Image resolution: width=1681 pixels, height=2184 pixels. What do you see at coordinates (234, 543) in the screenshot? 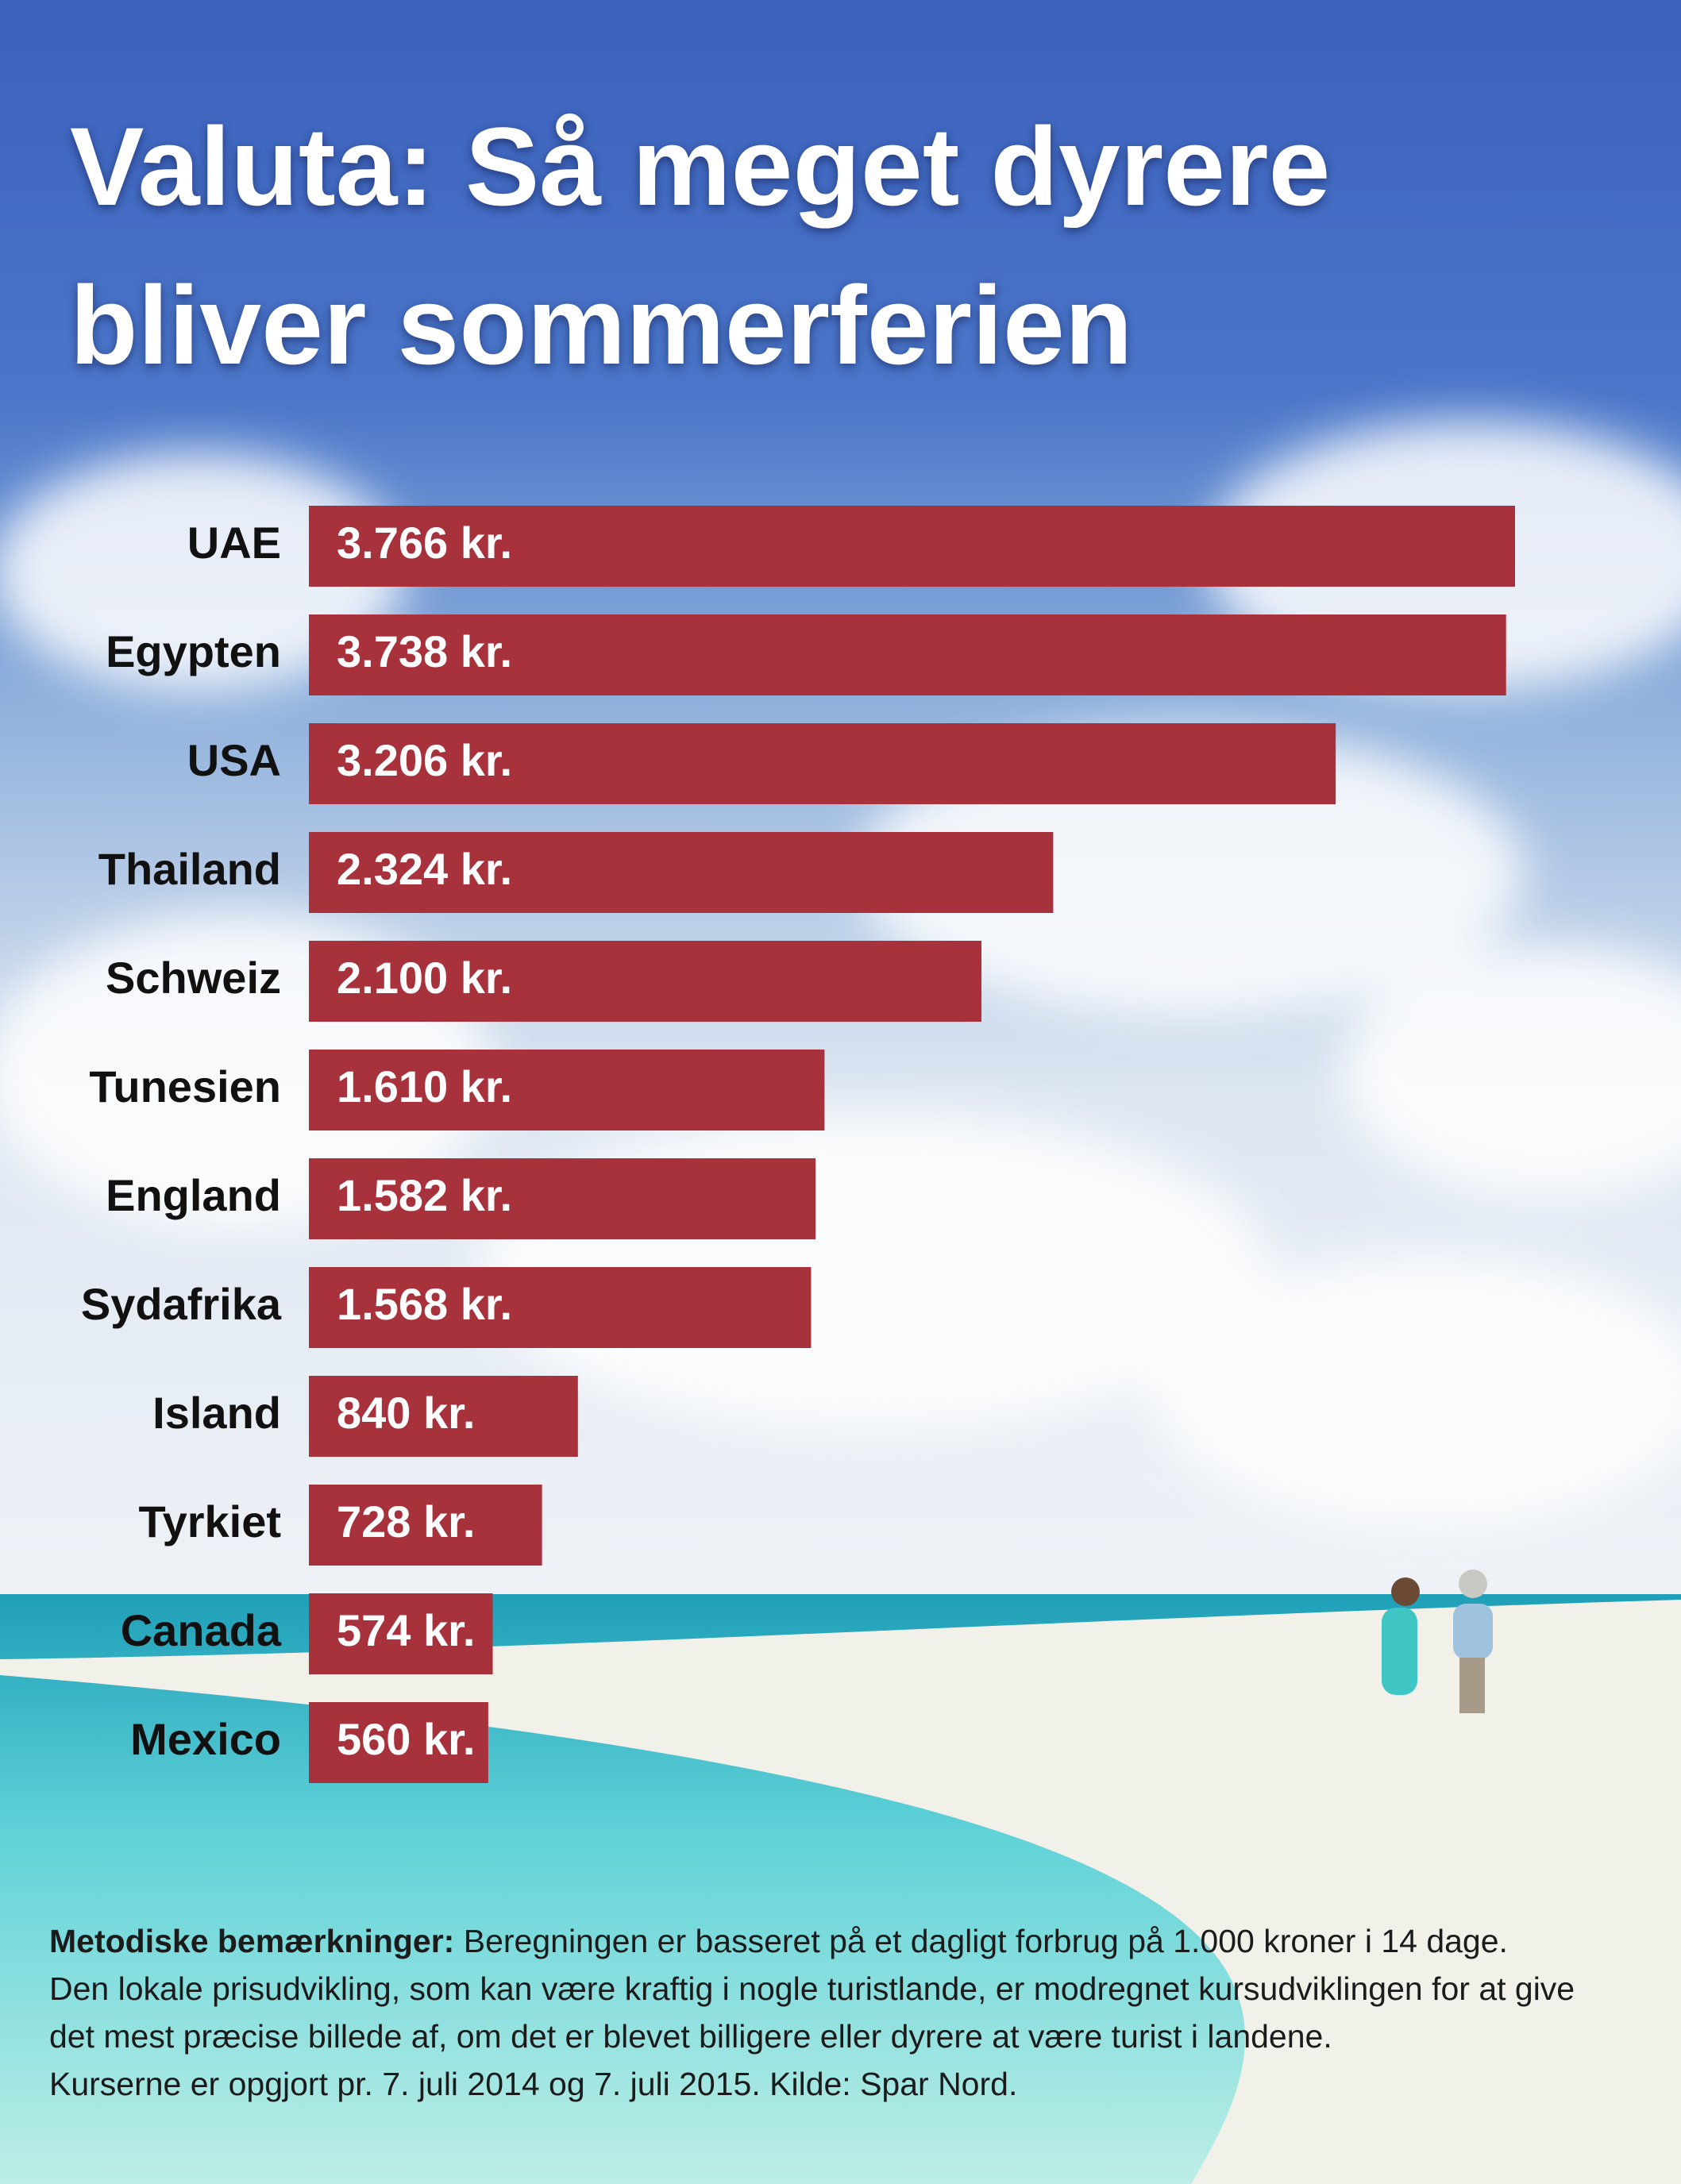
I see `category-label: UAE` at bounding box center [234, 543].